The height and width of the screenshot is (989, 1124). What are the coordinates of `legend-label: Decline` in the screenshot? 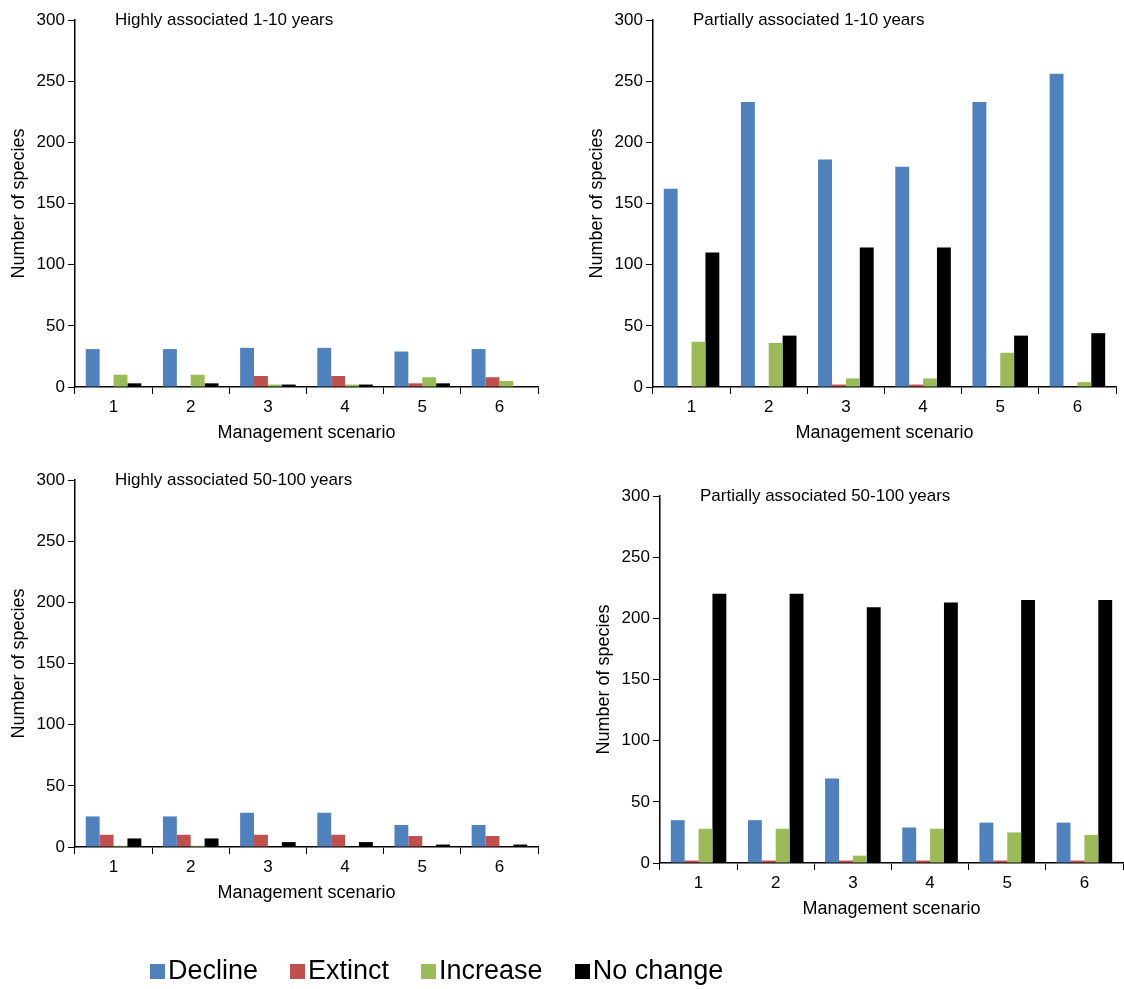 It's located at (213, 970).